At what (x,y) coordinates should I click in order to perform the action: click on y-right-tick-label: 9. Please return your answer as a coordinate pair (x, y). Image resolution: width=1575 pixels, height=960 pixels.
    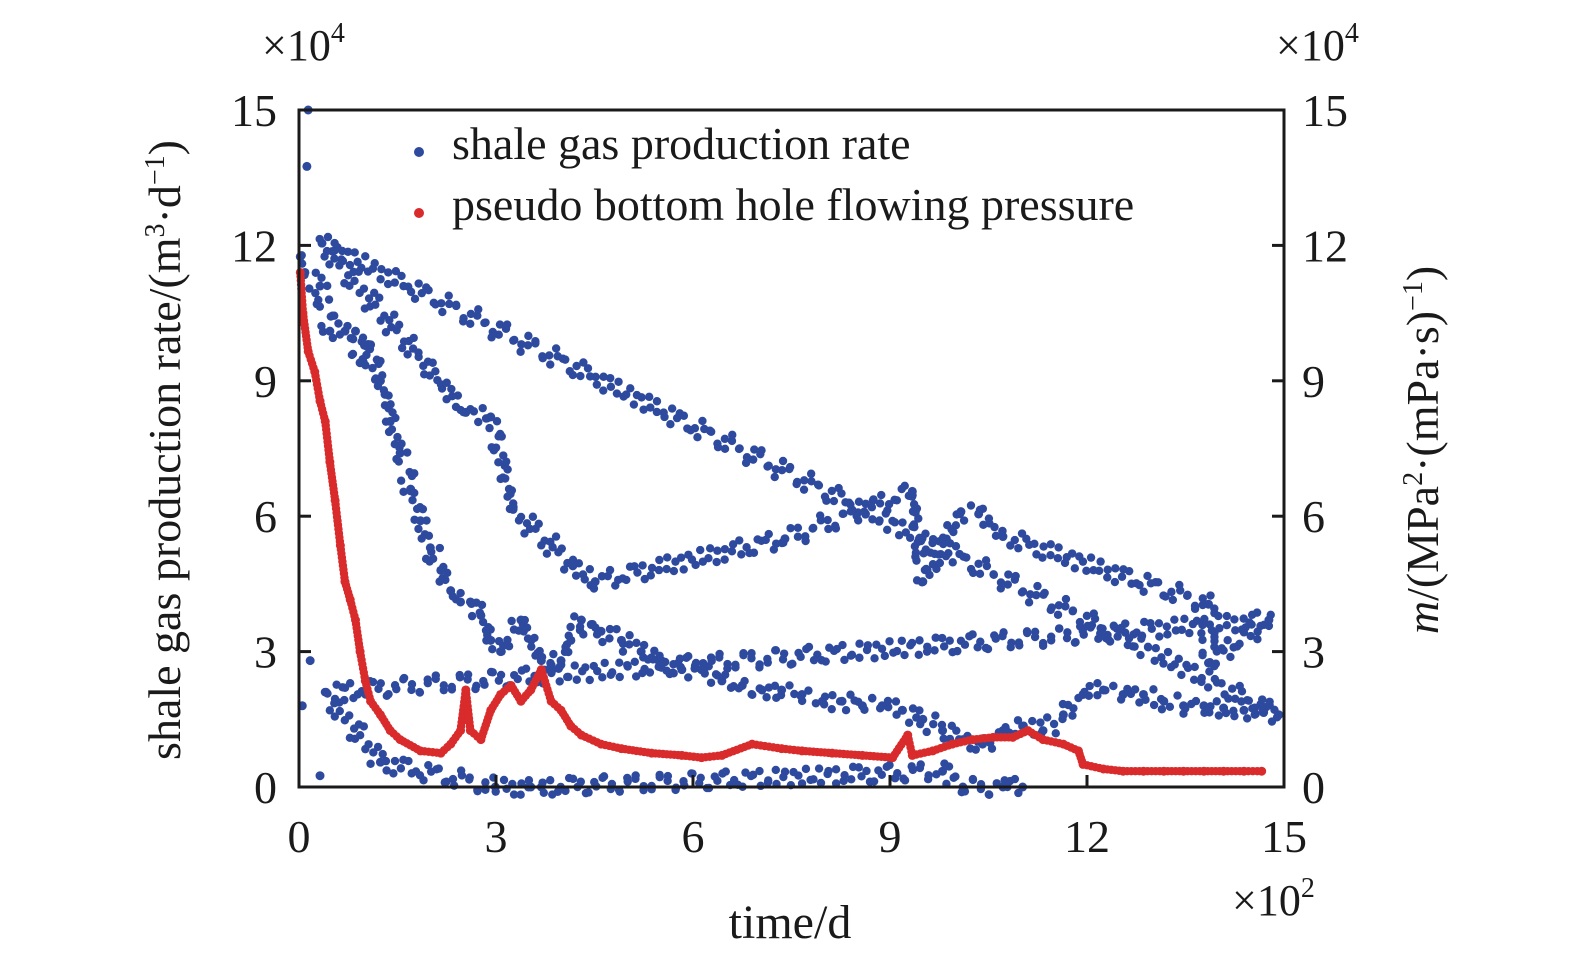
    Looking at the image, I should click on (1313, 381).